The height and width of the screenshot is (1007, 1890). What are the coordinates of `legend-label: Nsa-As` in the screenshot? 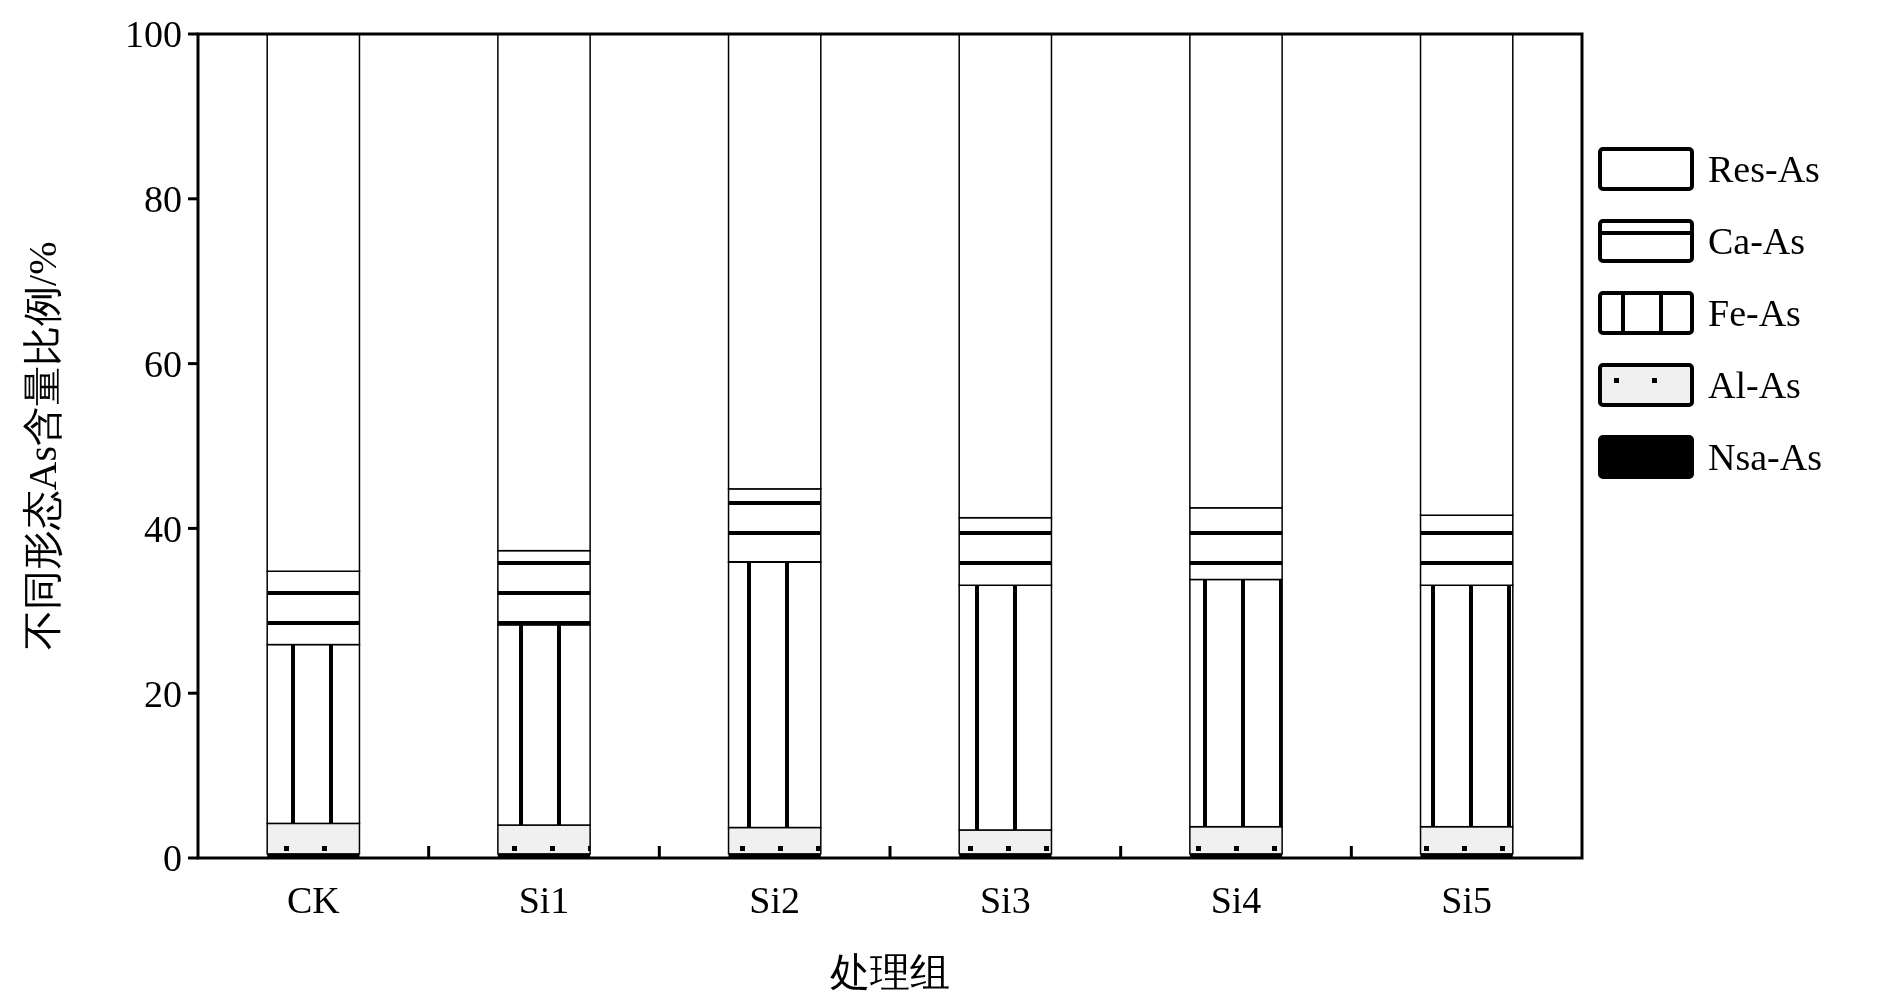 It's located at (1765, 457).